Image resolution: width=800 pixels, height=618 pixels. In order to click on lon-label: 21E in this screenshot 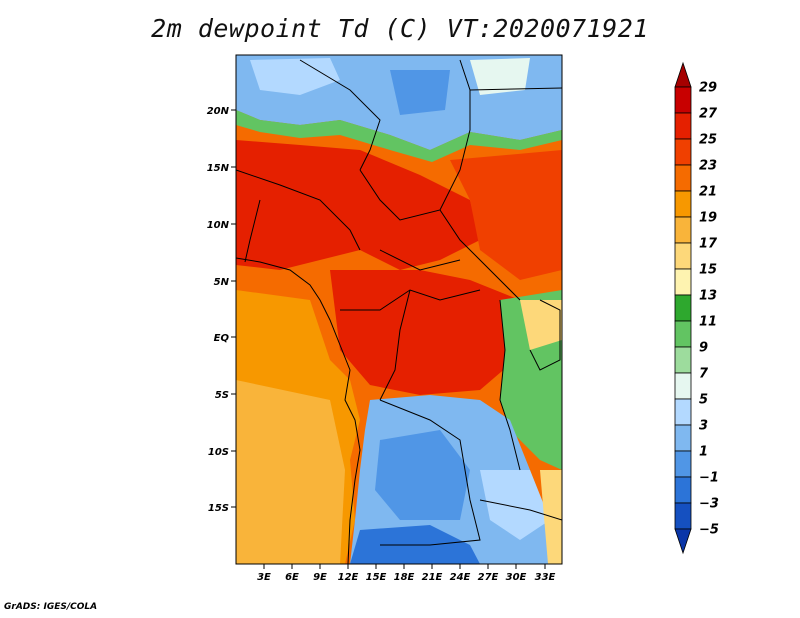, I will do `click(432, 577)`.